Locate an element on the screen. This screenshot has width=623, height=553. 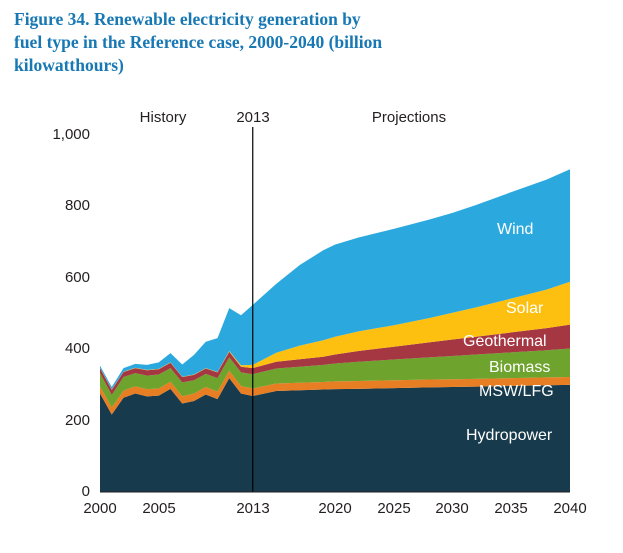
x-tick-label-2013: 2013 is located at coordinates (253, 508).